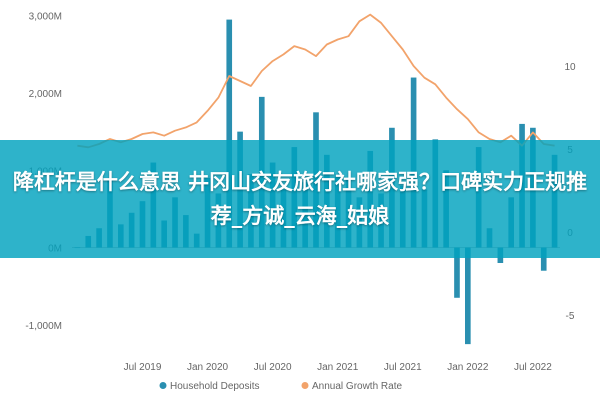 The image size is (600, 400). Describe the element at coordinates (208, 367) in the screenshot. I see `x-tick-label: Jan 2020` at that location.